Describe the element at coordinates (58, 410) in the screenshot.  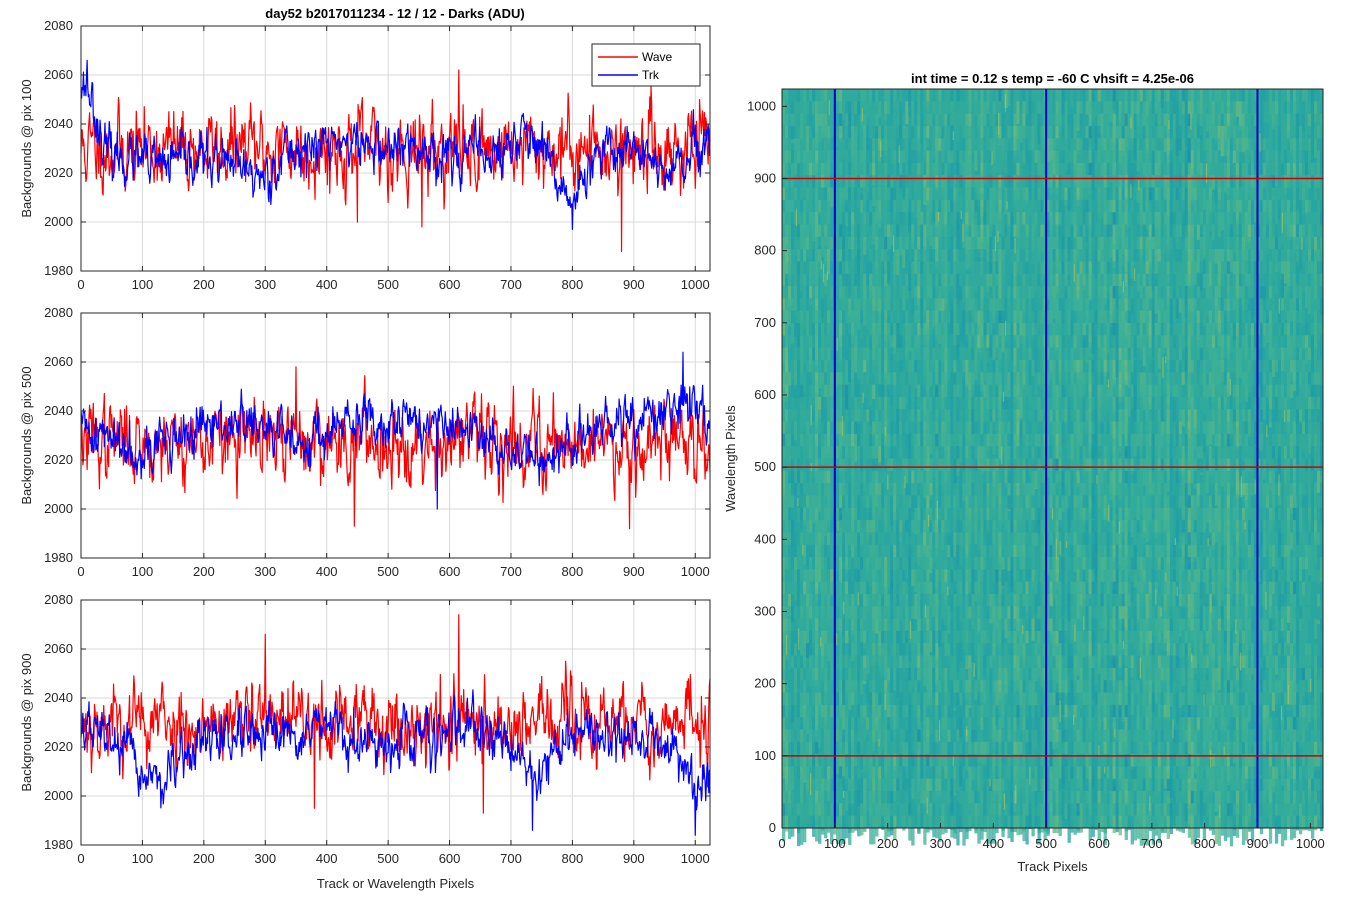
I see `y-tick-label: 2040` at that location.